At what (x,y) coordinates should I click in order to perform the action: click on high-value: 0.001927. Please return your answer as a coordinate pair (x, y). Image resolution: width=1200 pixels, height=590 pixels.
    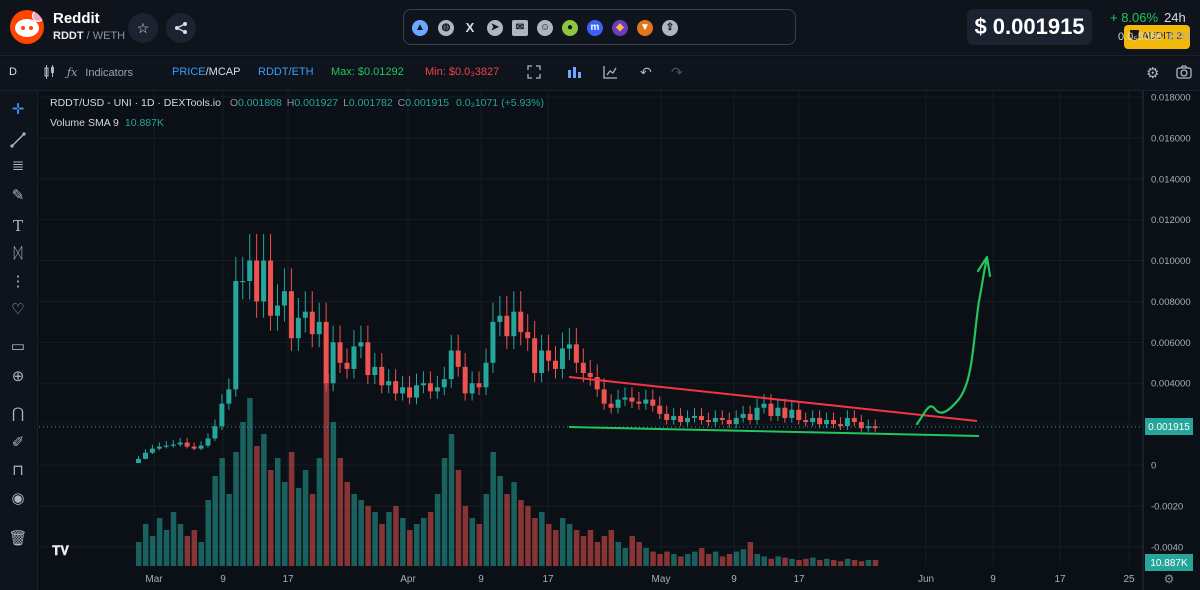
    Looking at the image, I should click on (316, 103).